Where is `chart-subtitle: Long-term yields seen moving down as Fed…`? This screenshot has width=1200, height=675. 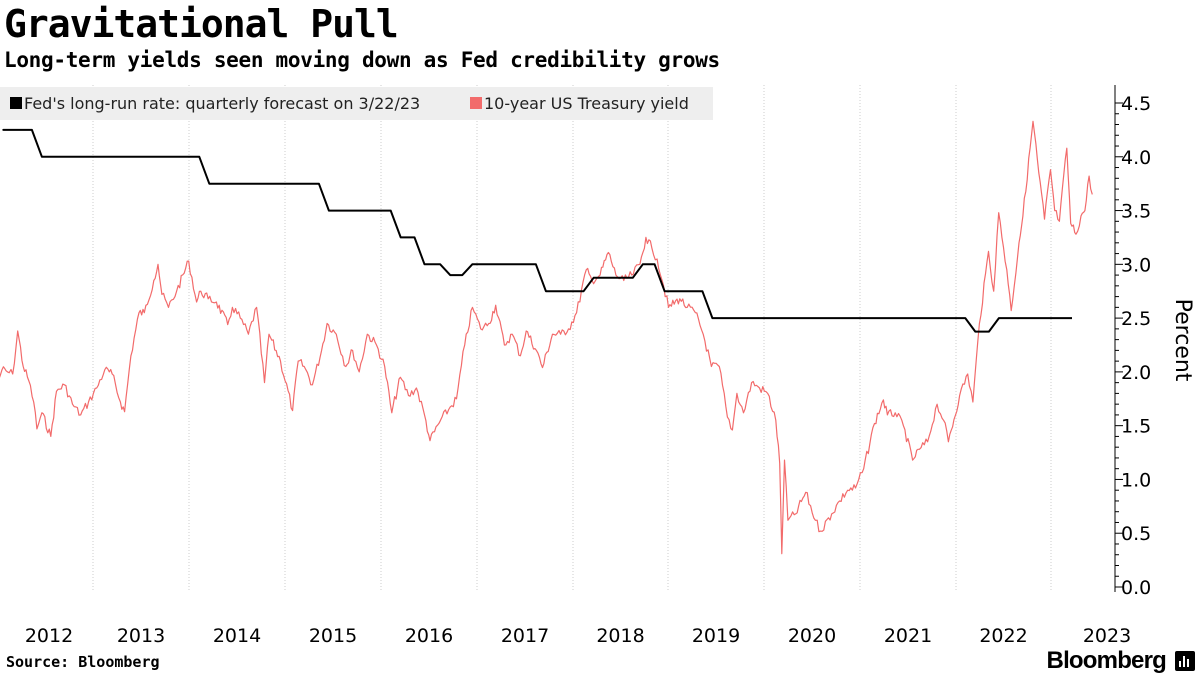 chart-subtitle: Long-term yields seen moving down as Fed… is located at coordinates (362, 60).